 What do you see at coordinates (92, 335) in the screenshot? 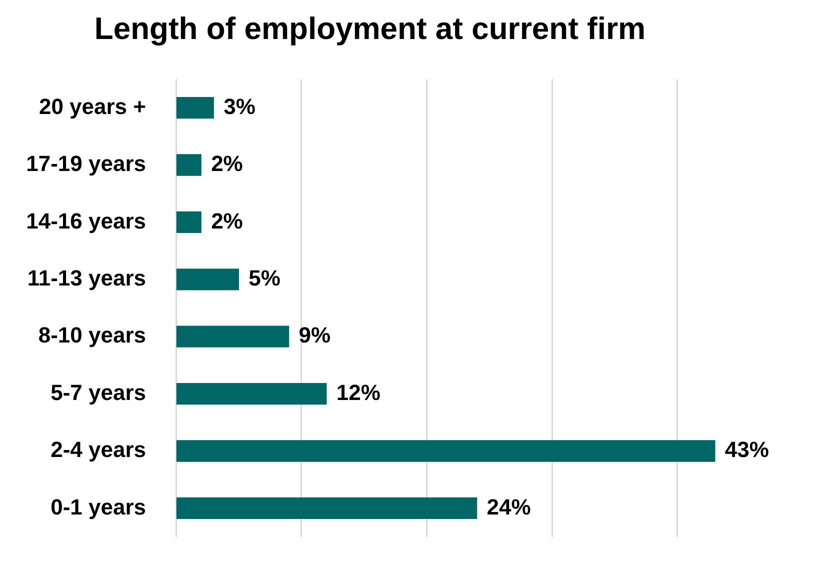
I see `y-tick-label: 8-10 years` at bounding box center [92, 335].